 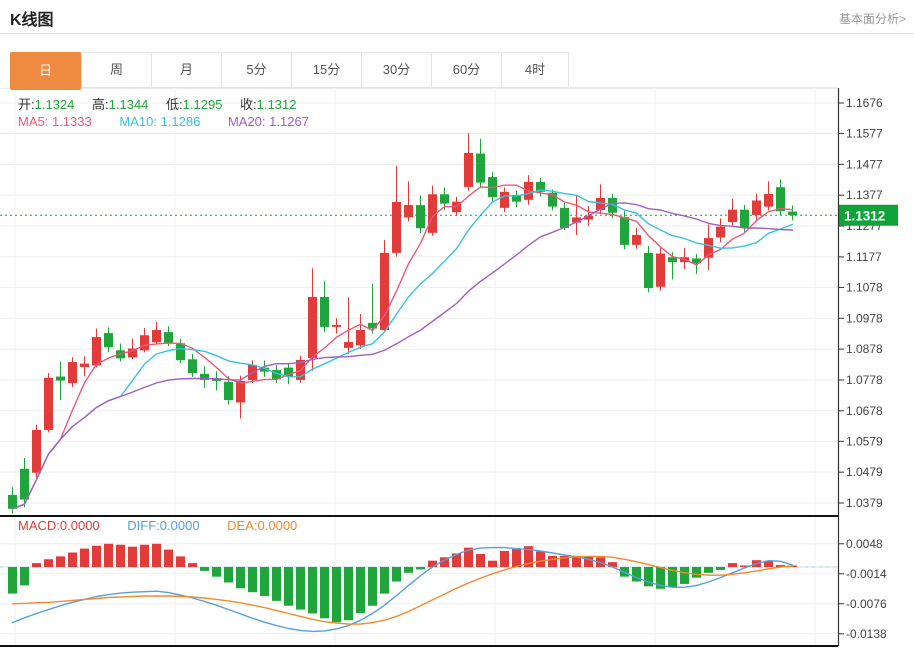 I want to click on tab-30min: 30分, so click(x=396, y=70).